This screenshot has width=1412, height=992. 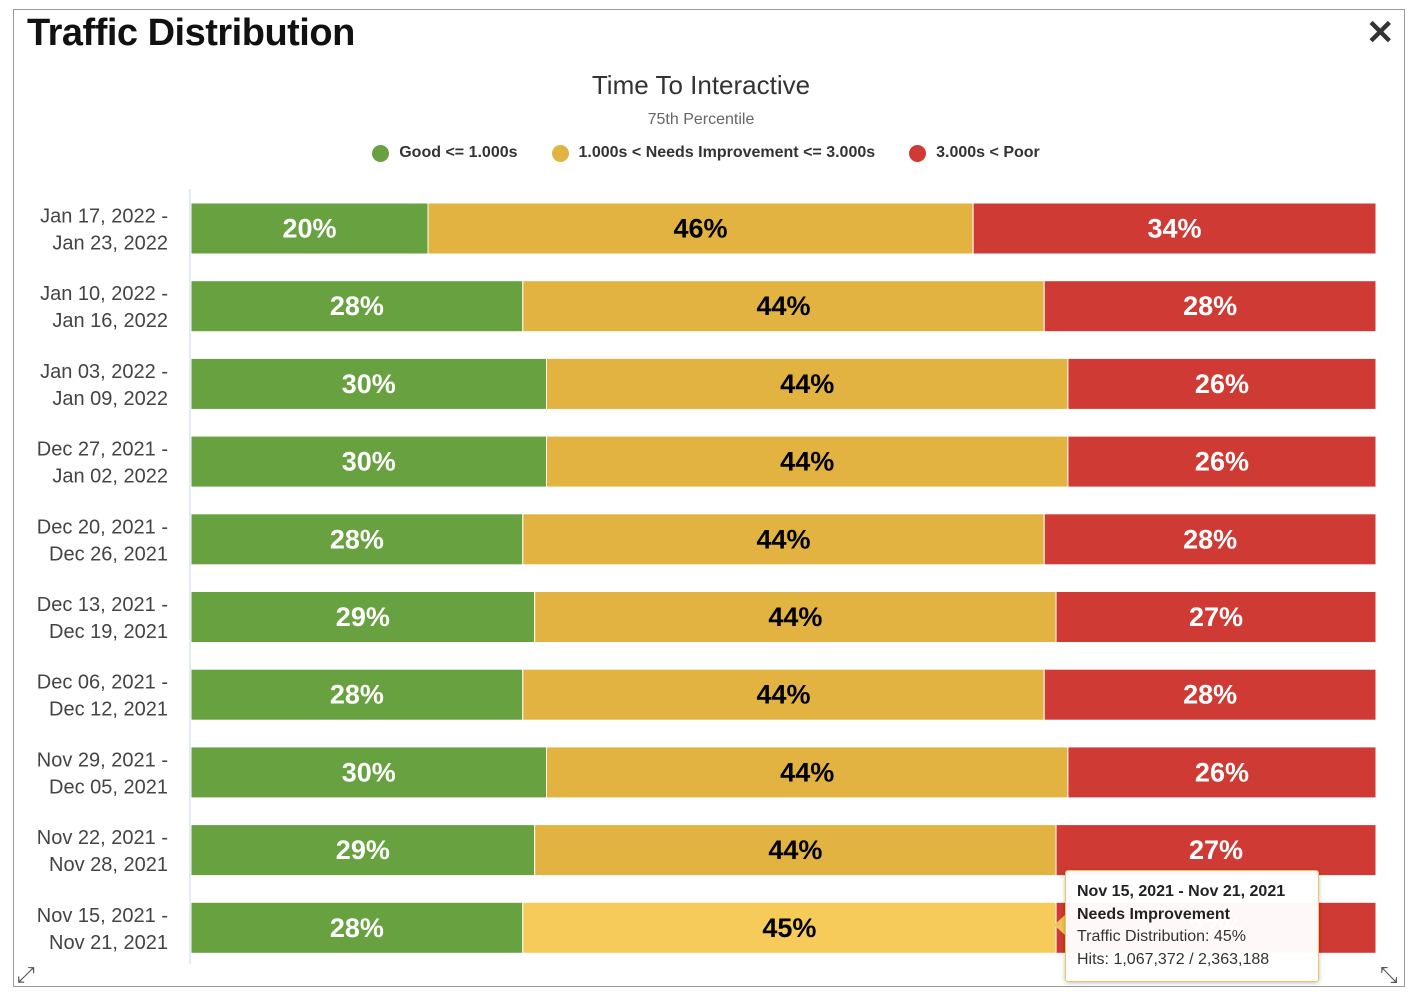 I want to click on legend-dot-needs-improvement-icon, so click(x=560, y=153).